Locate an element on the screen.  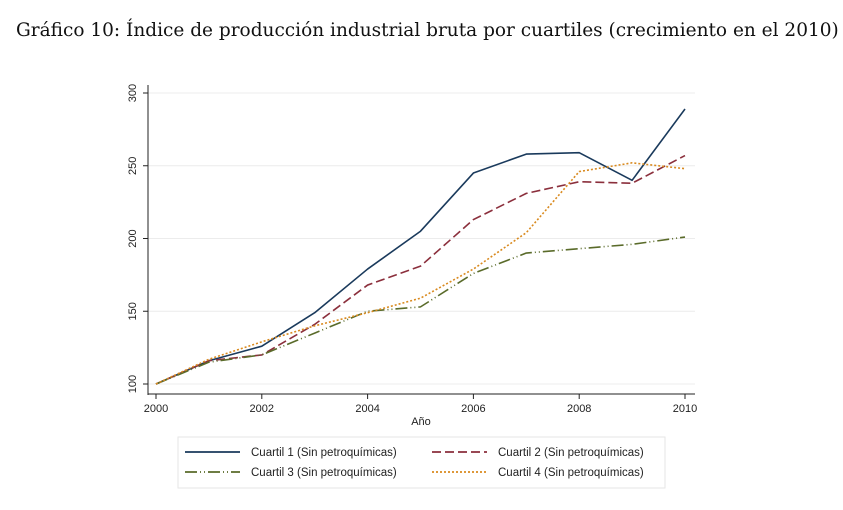
y-tick-label: 250 is located at coordinates (133, 166).